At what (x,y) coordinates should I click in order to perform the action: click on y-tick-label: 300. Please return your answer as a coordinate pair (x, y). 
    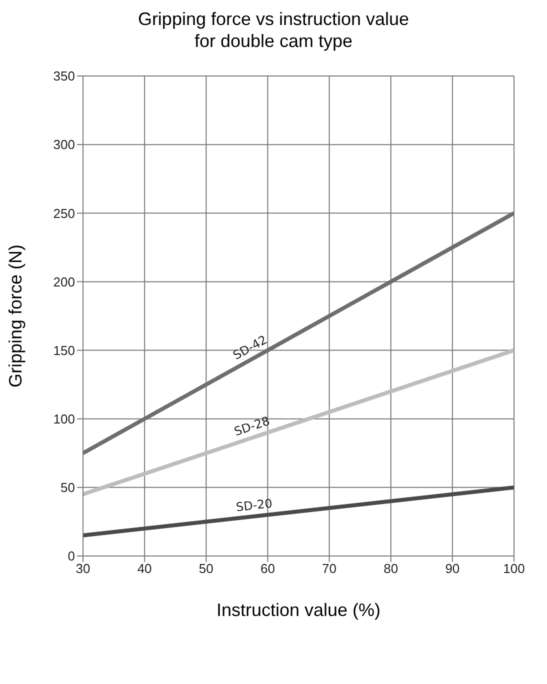
    Looking at the image, I should click on (64, 144).